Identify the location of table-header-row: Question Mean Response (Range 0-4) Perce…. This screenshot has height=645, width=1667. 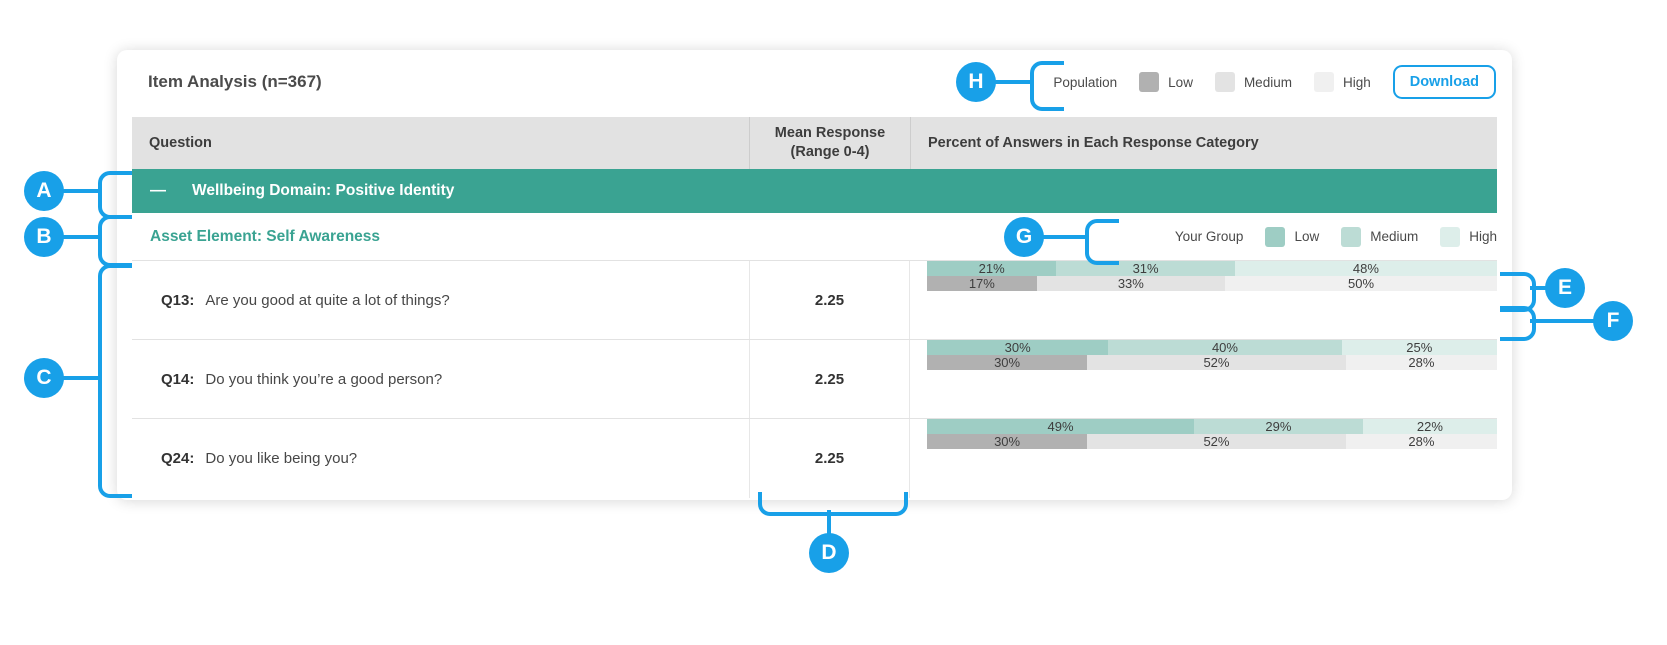
(814, 143).